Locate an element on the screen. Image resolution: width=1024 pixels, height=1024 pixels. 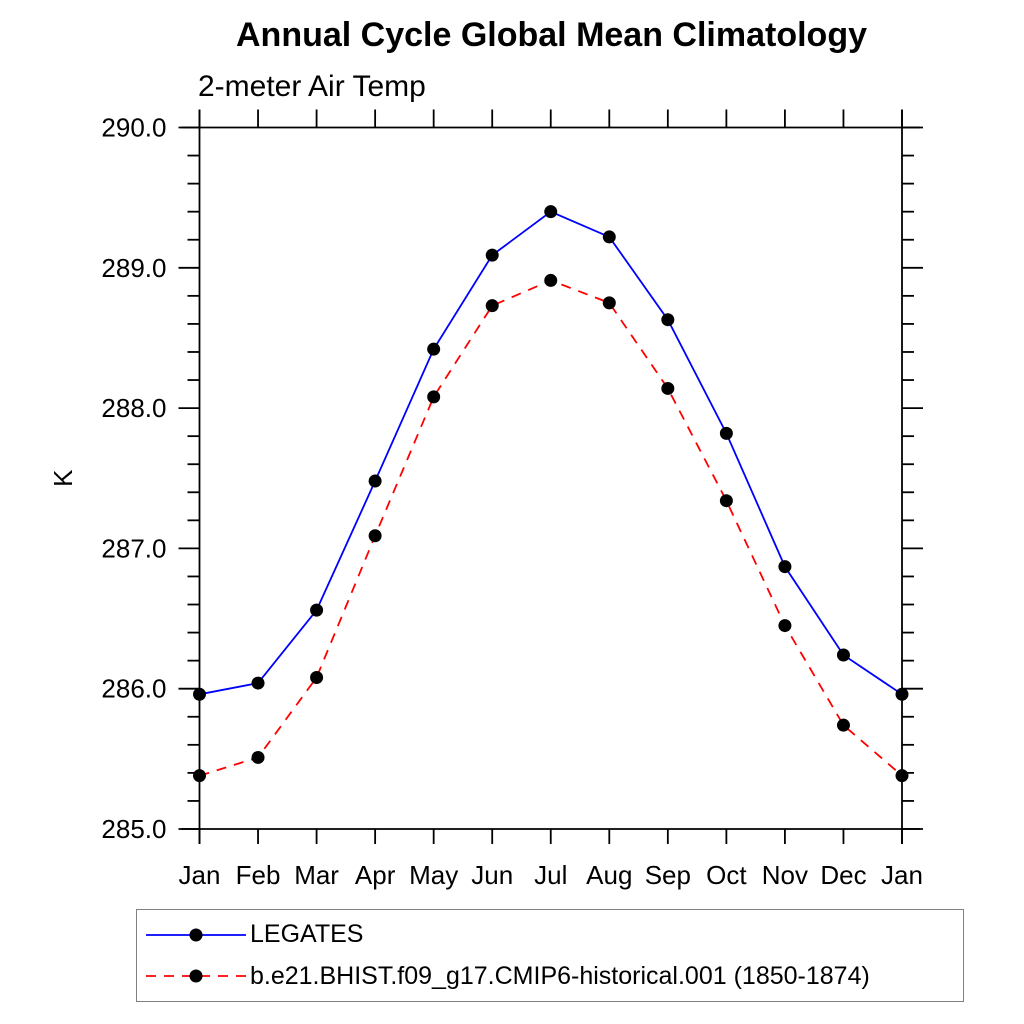
y-tick-label: 289.0 is located at coordinates (133, 268).